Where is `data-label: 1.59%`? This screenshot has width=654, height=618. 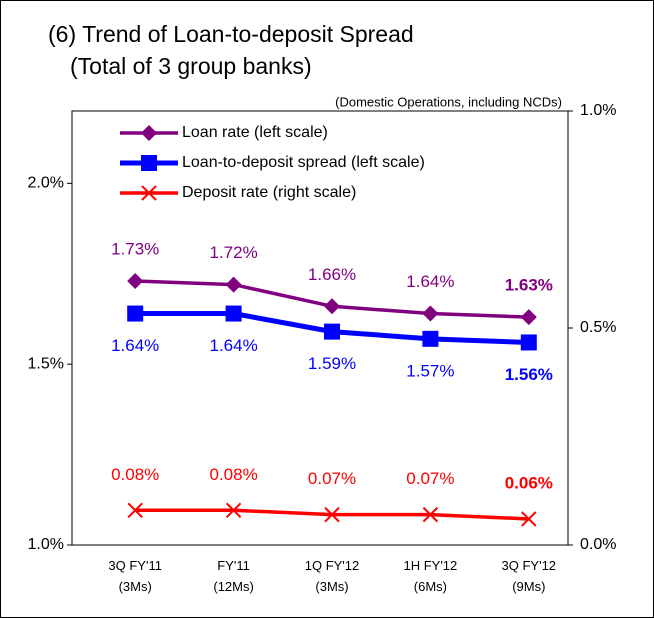 data-label: 1.59% is located at coordinates (332, 363).